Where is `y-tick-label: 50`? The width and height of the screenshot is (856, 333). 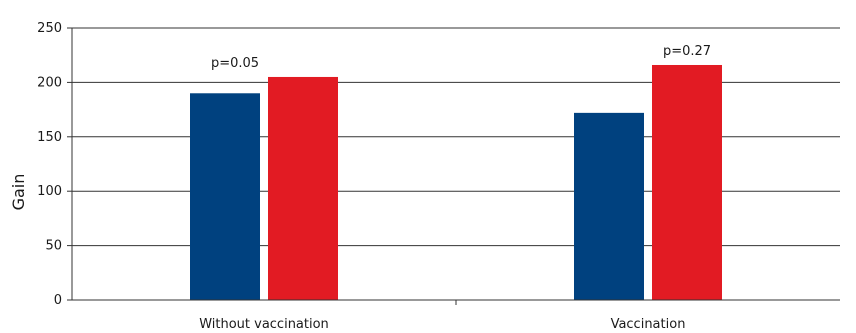 y-tick-label: 50 is located at coordinates (53, 246).